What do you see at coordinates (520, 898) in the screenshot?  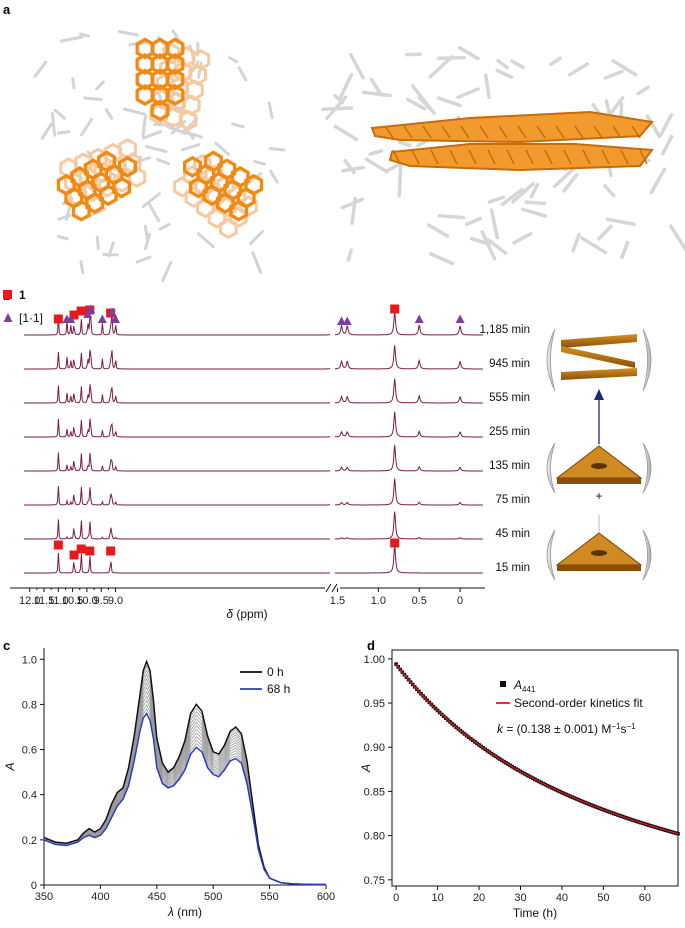 I see `d-x-tick-label: 30` at bounding box center [520, 898].